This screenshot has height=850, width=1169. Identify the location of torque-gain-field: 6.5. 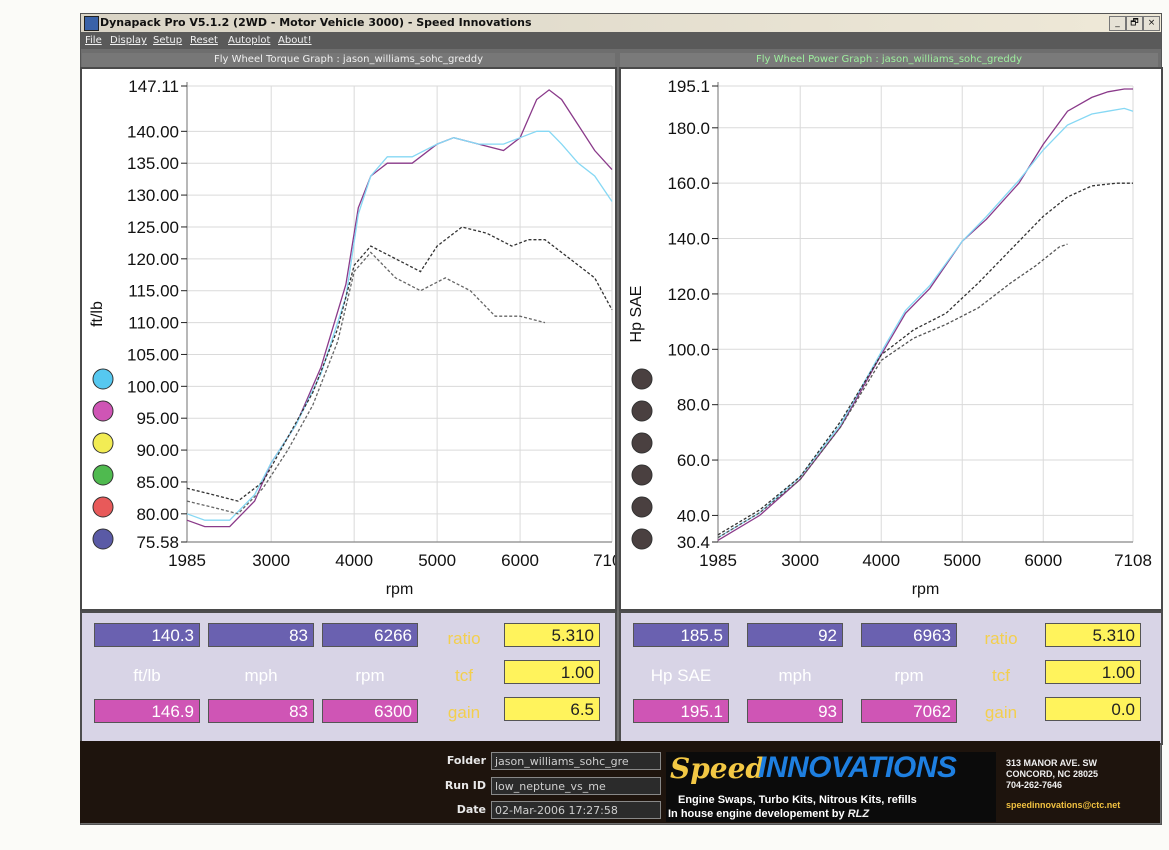
(552, 709).